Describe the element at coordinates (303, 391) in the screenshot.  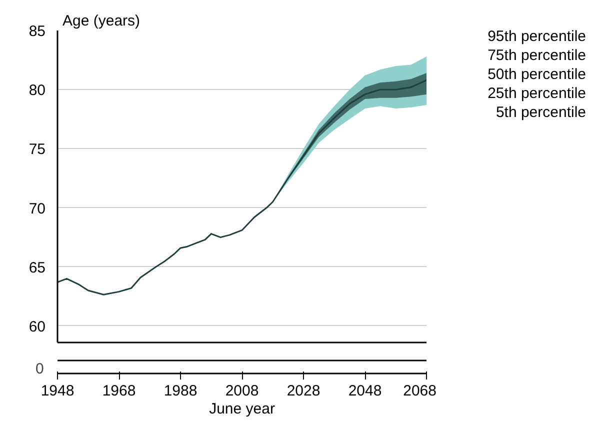
I see `x-tick-label: 2028` at that location.